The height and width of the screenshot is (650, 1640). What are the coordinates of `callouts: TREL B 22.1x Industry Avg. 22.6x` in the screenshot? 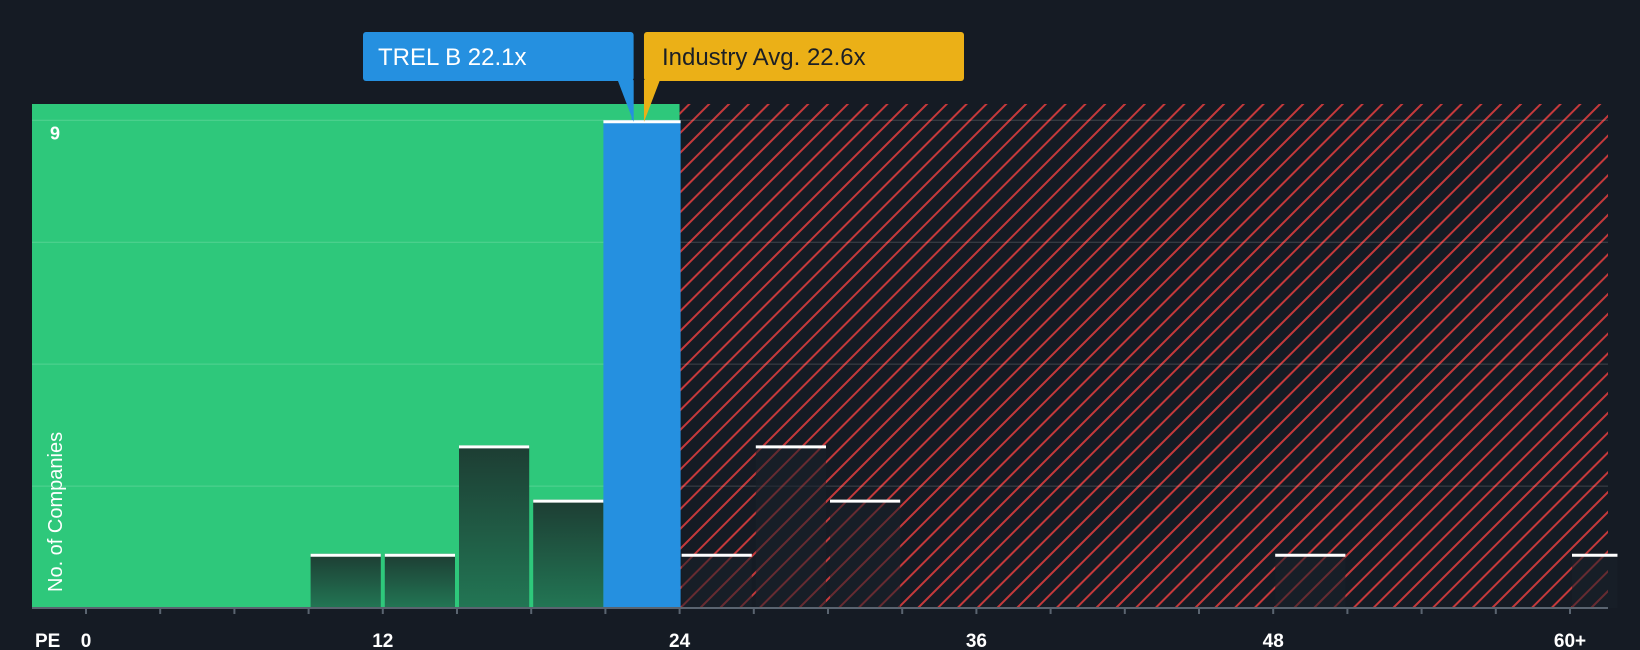 It's located at (663, 77).